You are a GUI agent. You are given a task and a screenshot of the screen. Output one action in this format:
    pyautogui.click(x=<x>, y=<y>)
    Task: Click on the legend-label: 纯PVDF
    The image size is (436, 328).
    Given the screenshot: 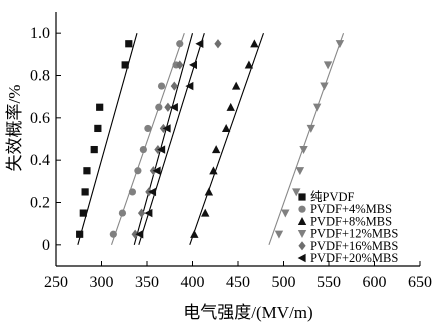 What is the action you would take?
    pyautogui.click(x=332, y=197)
    